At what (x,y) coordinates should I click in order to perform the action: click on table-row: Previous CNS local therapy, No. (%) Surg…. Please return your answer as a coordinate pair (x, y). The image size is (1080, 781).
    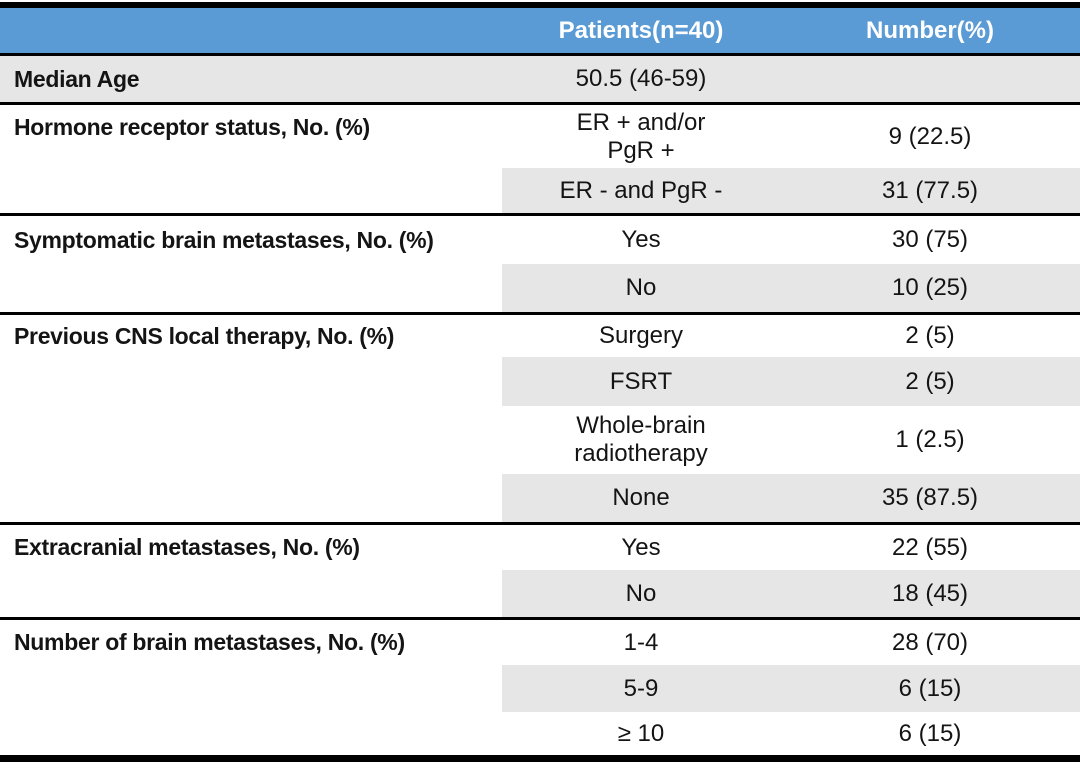
    Looking at the image, I should click on (540, 336).